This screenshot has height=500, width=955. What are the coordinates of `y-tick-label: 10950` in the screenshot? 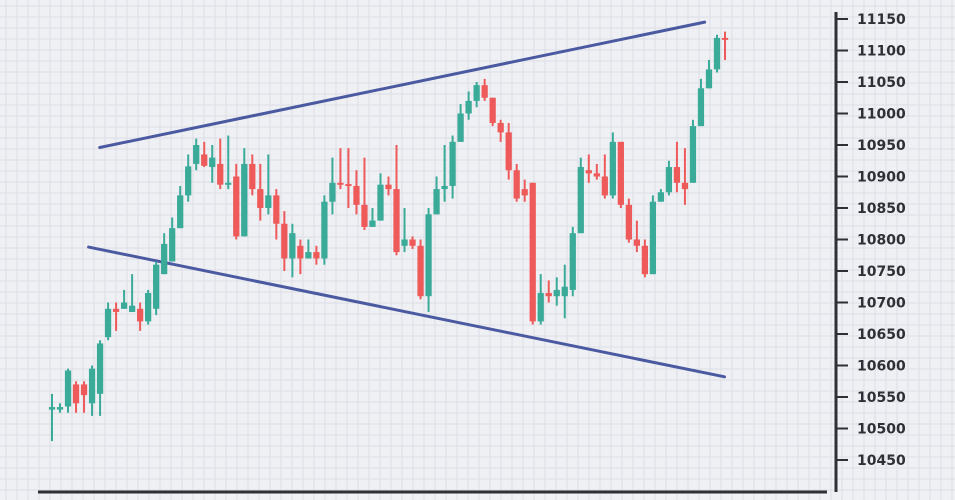 It's located at (881, 146).